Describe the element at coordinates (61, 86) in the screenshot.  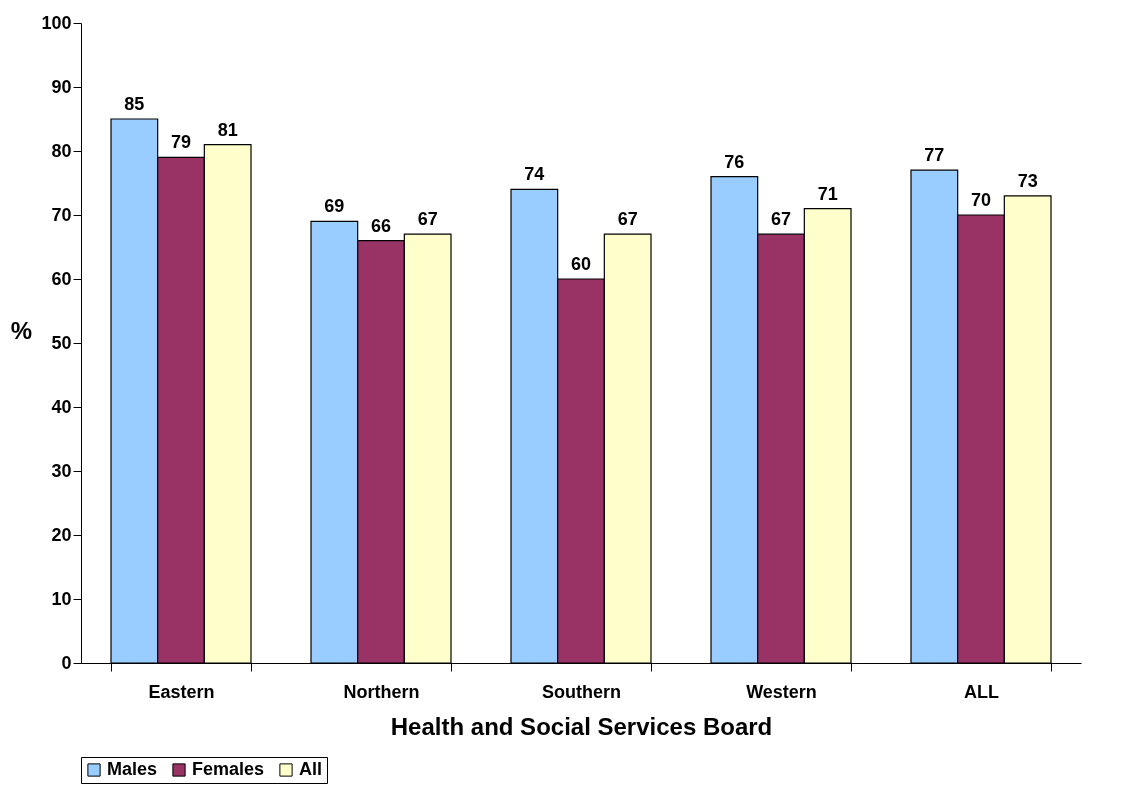
I see `y-tick-label: 90` at that location.